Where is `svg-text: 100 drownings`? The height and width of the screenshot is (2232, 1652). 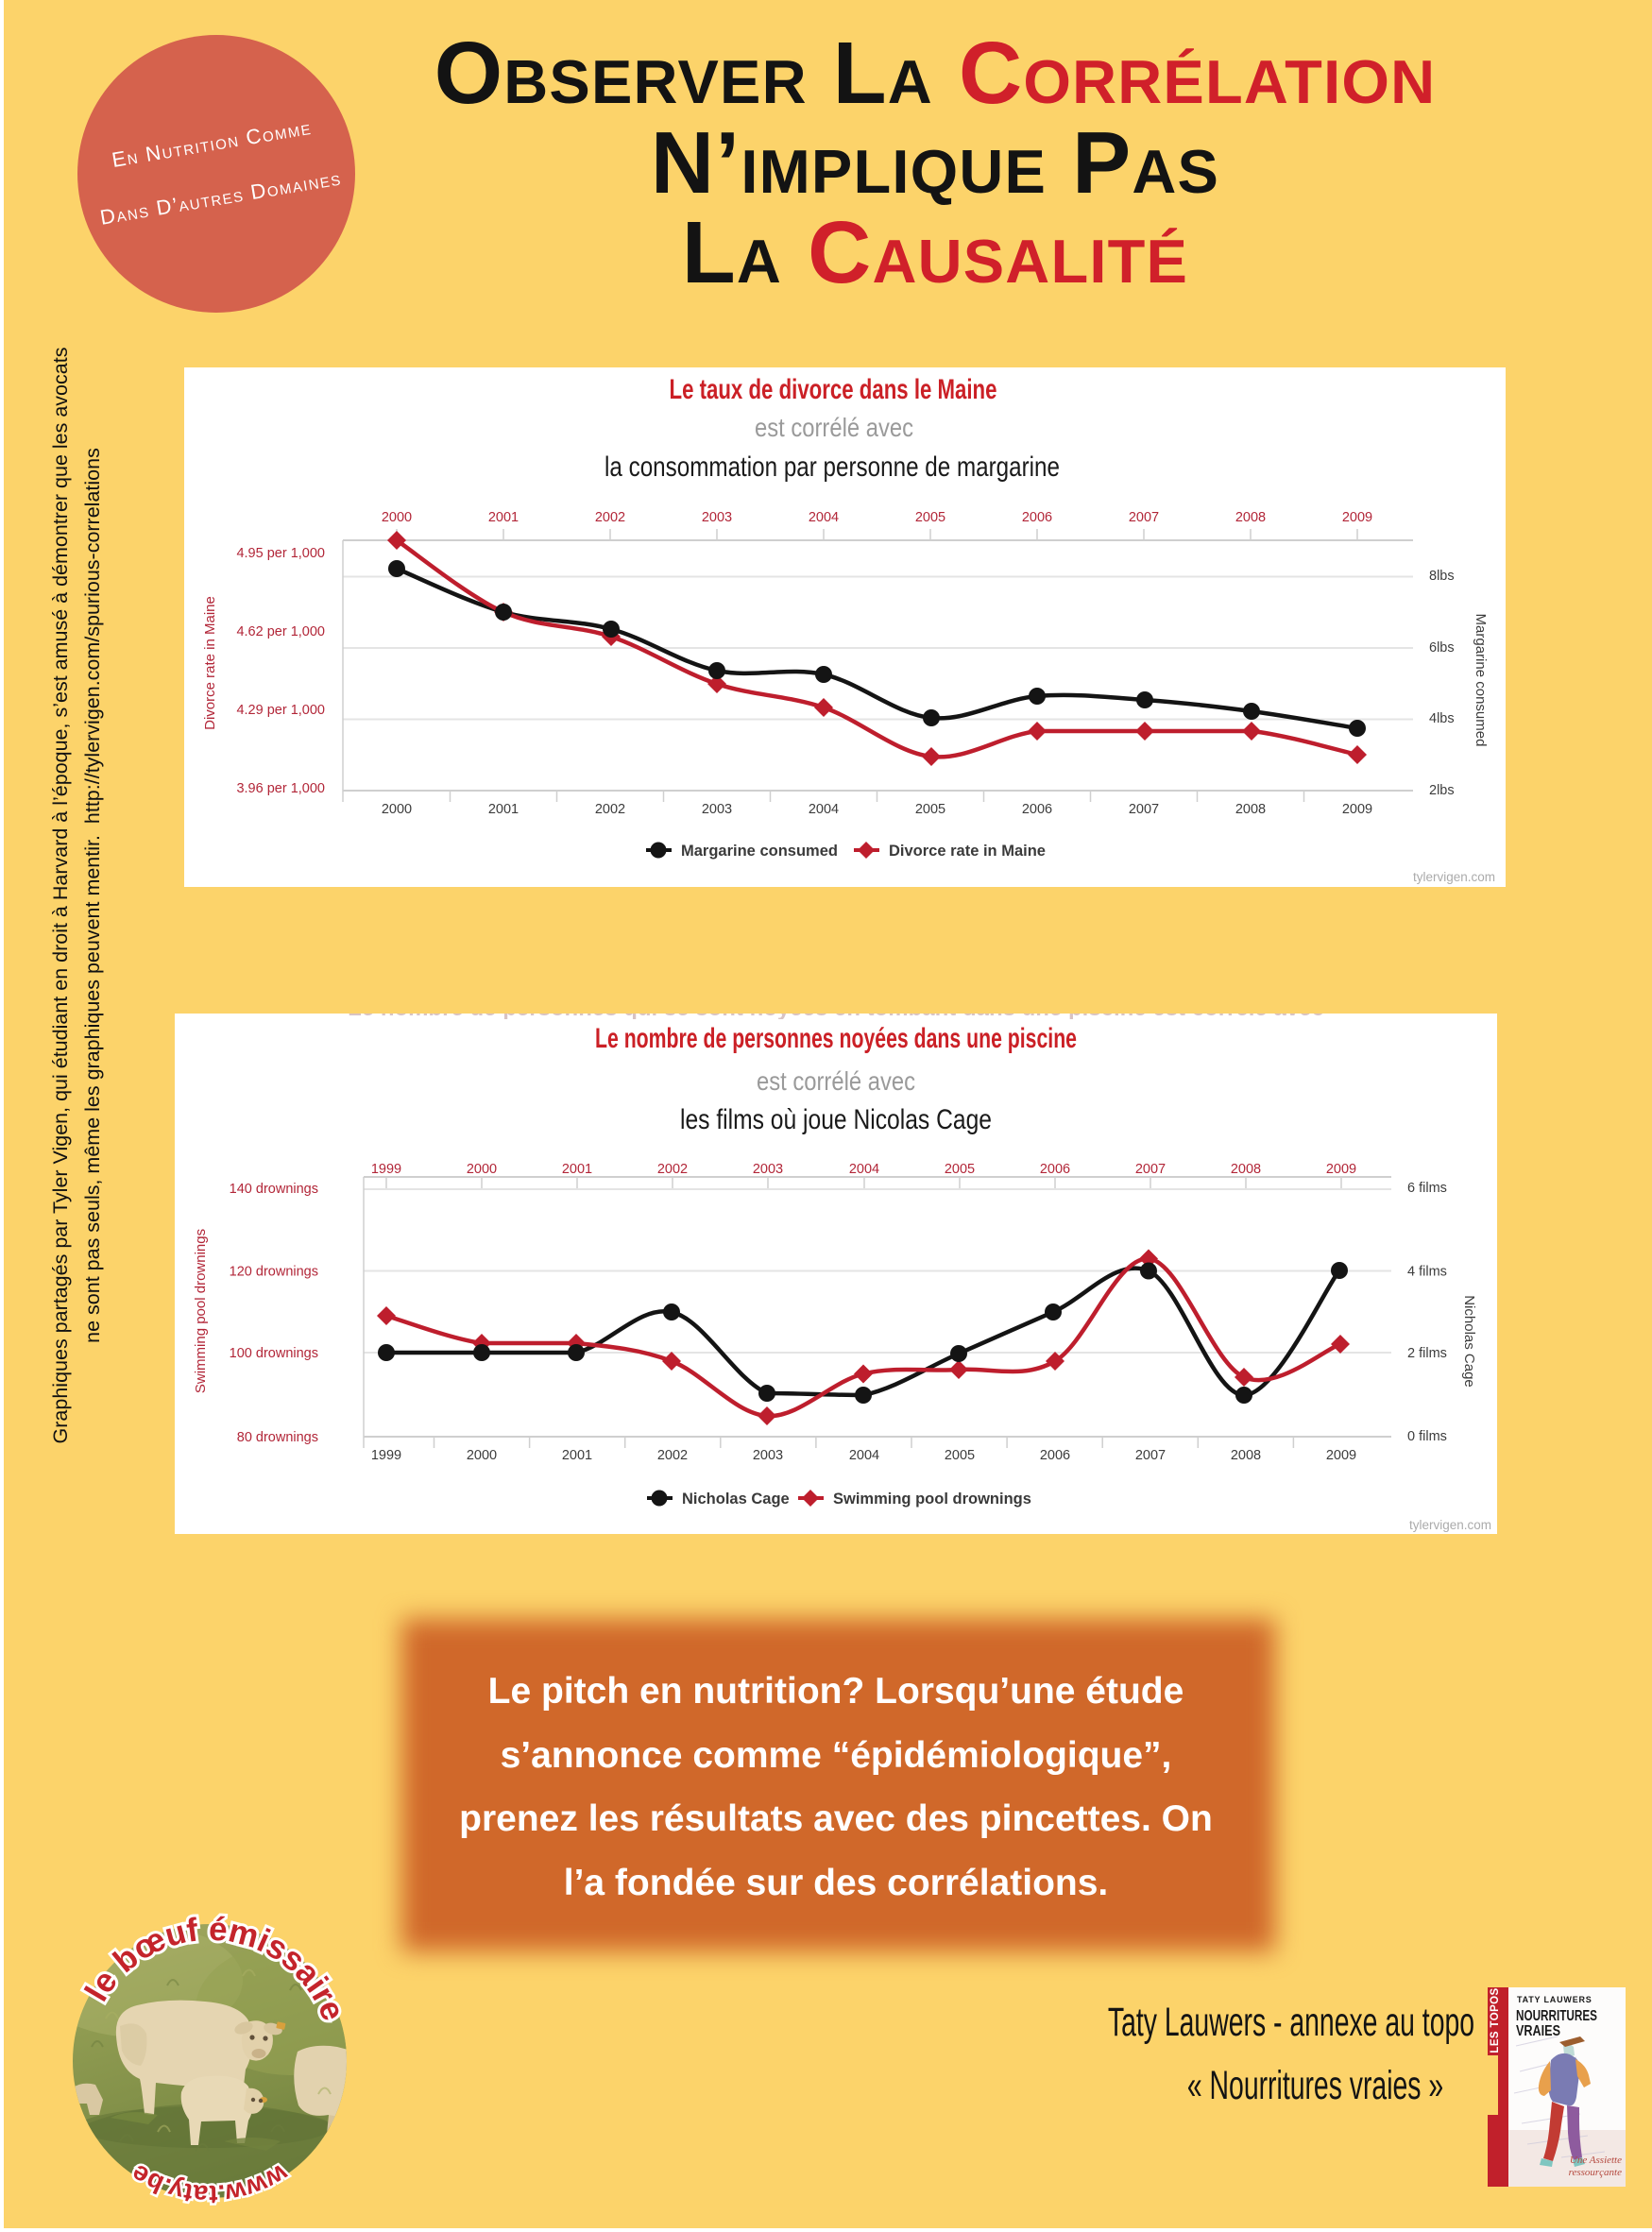
svg-text: 100 drownings is located at coordinates (274, 1353).